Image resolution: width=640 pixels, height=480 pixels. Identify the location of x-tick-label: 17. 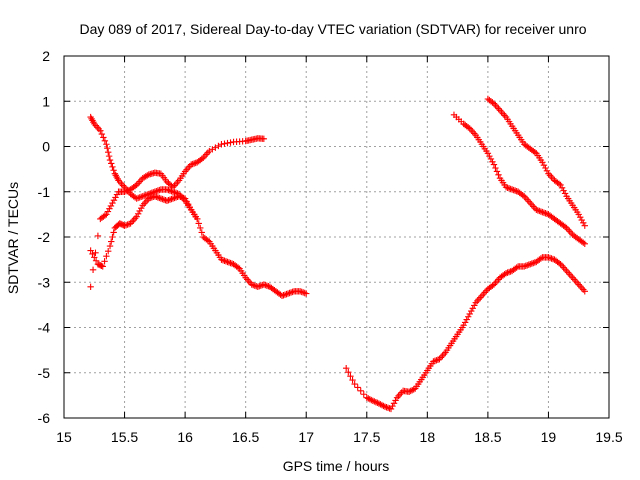
(306, 437).